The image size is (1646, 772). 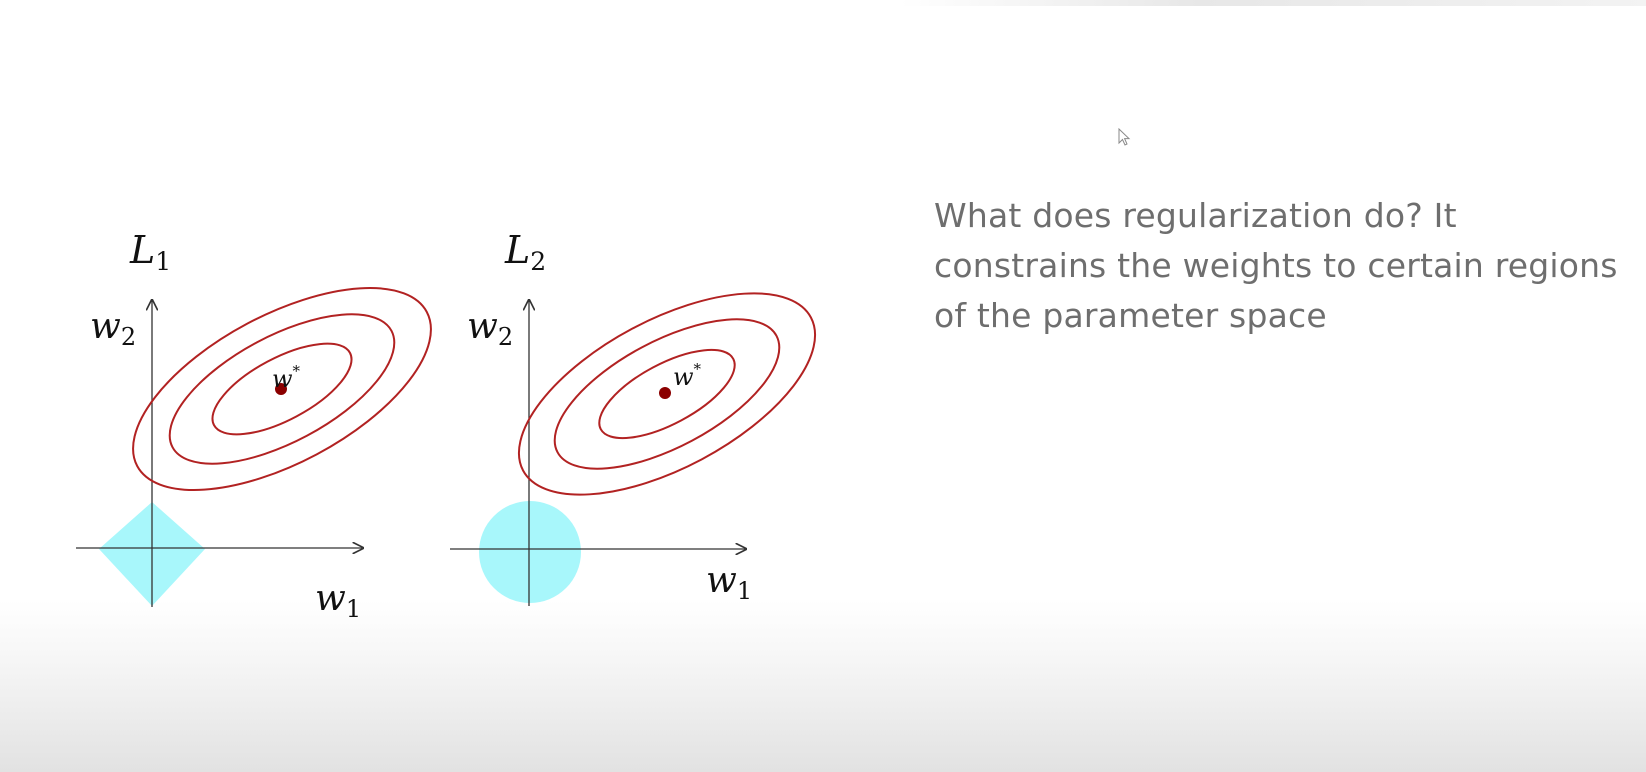 What do you see at coordinates (1195, 215) in the screenshot?
I see `caption-line-1: What does regularization do? It` at bounding box center [1195, 215].